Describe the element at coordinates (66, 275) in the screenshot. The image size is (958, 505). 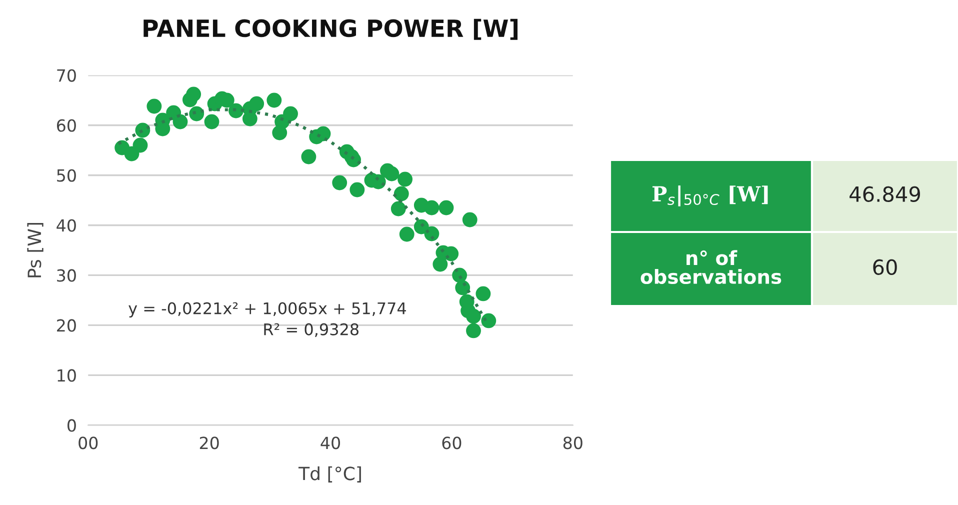
I see `y-tick-label: 30` at that location.